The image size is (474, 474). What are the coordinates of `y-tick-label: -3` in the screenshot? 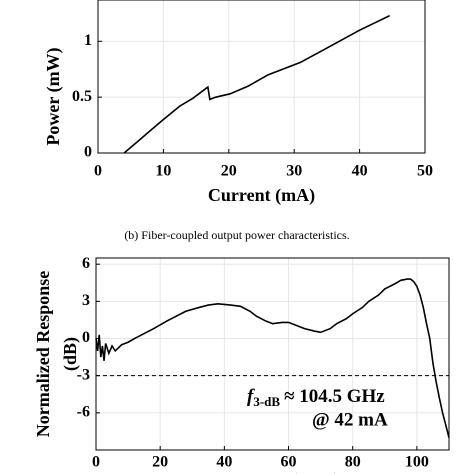 It's located at (83, 374).